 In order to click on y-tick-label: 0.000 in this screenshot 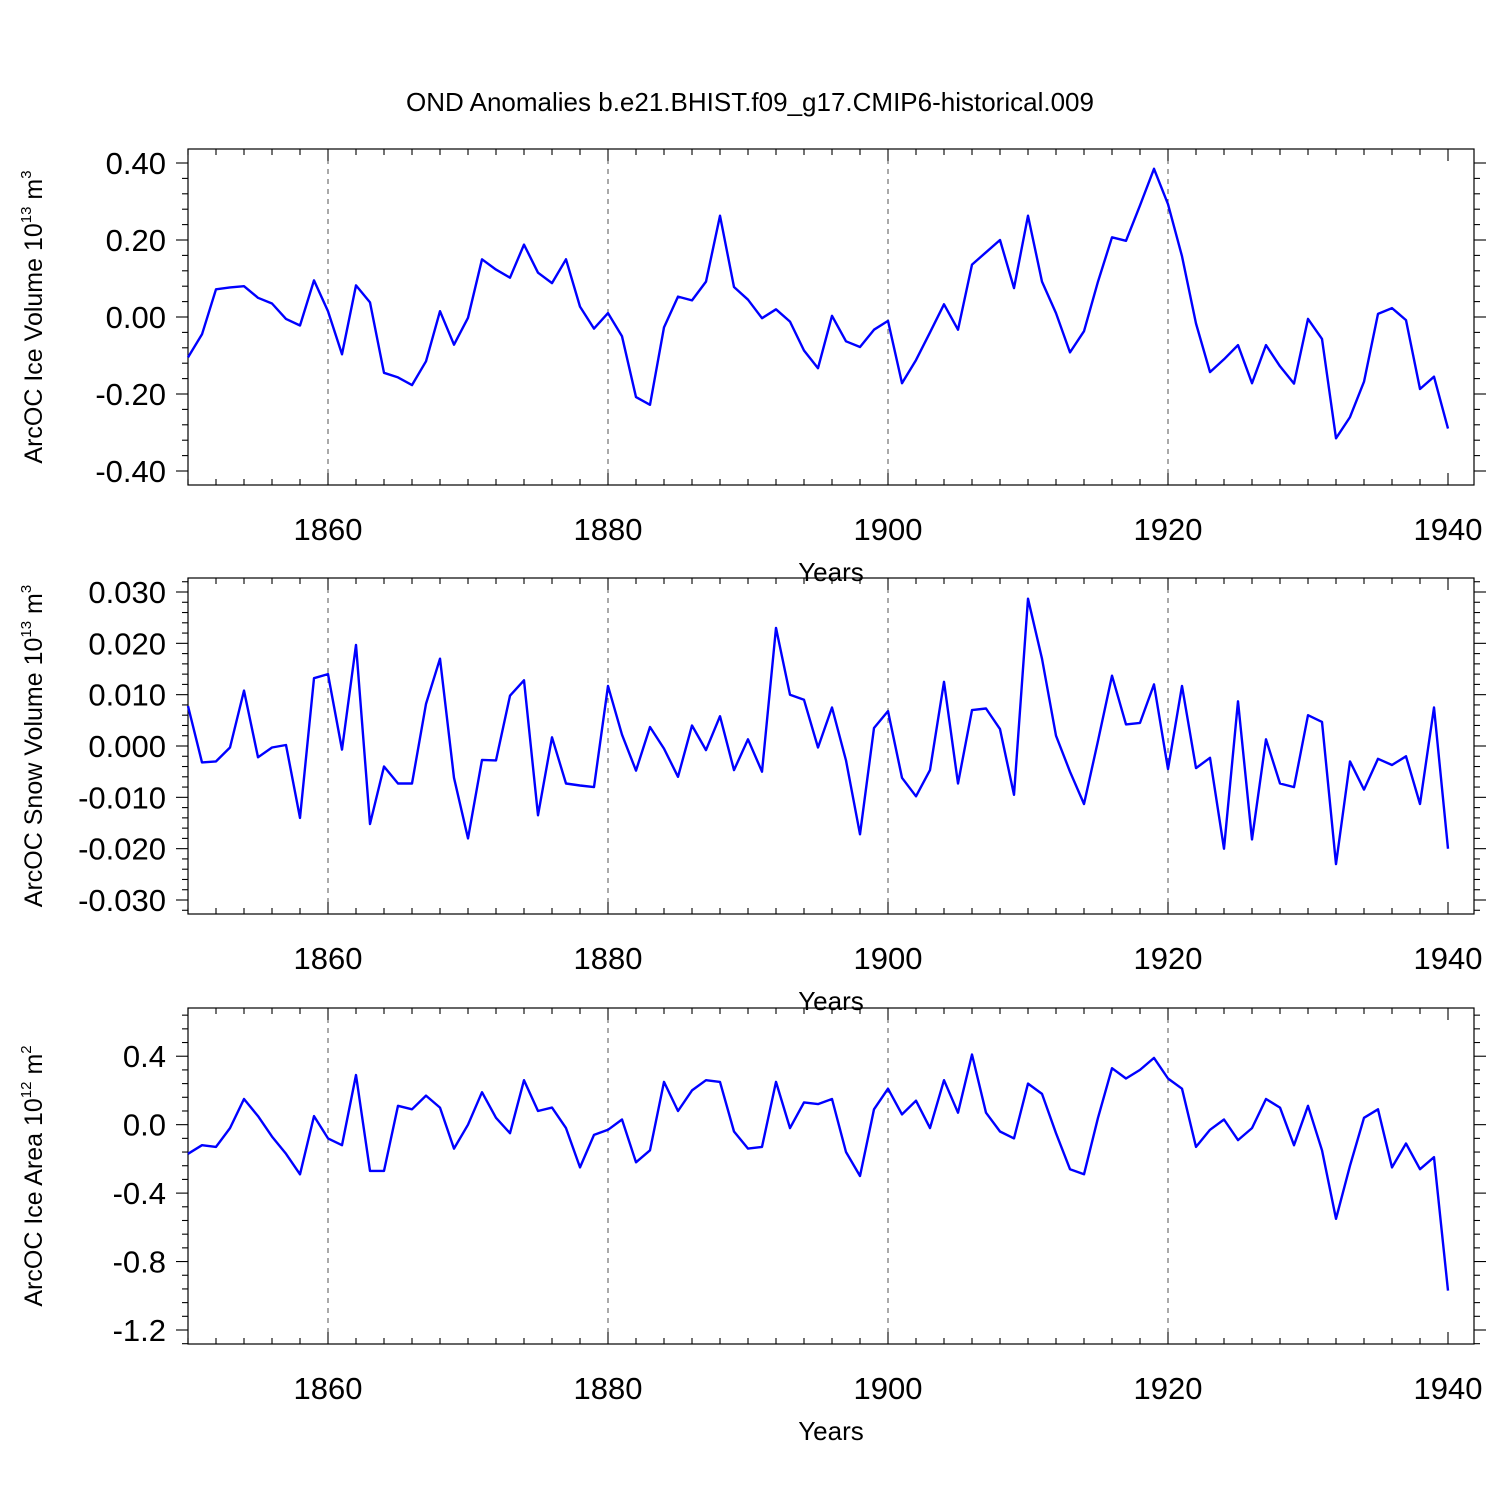, I will do `click(127, 746)`.